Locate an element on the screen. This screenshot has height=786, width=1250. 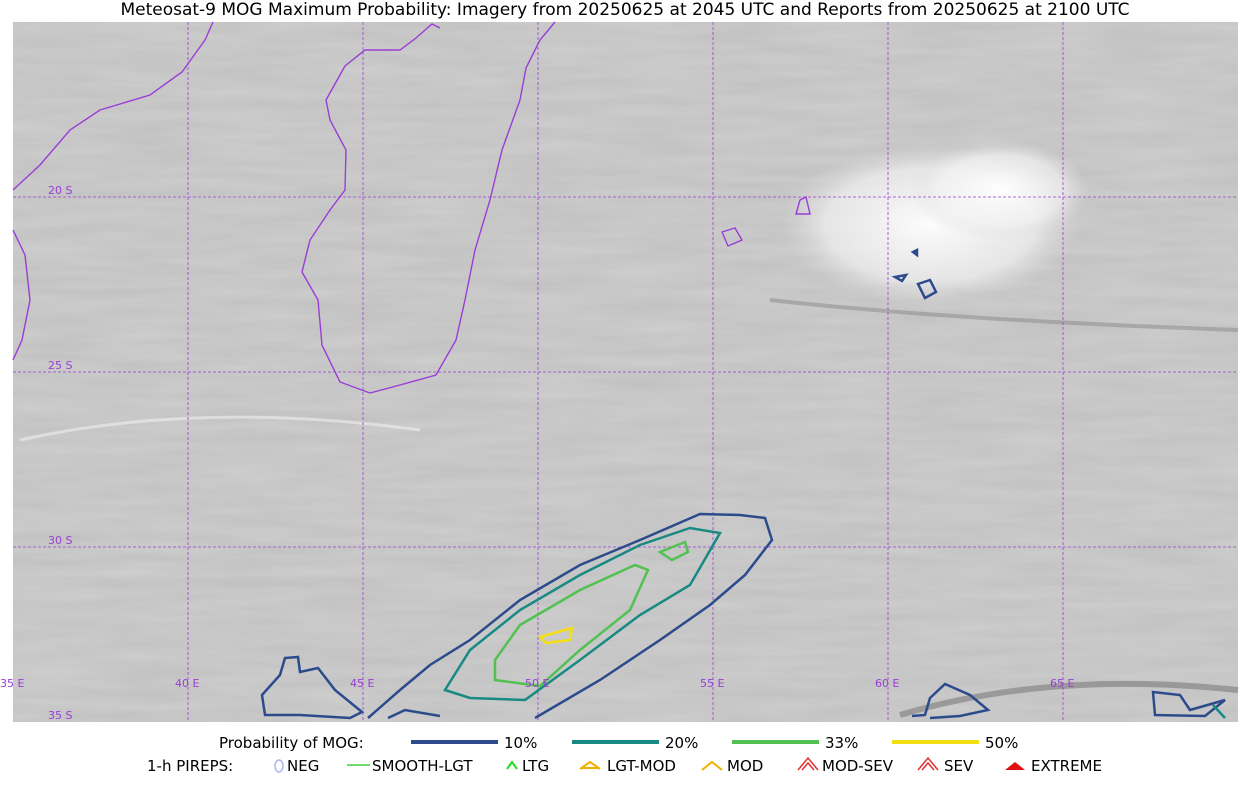
legend-label: SMOOTH-LGT is located at coordinates (422, 766).